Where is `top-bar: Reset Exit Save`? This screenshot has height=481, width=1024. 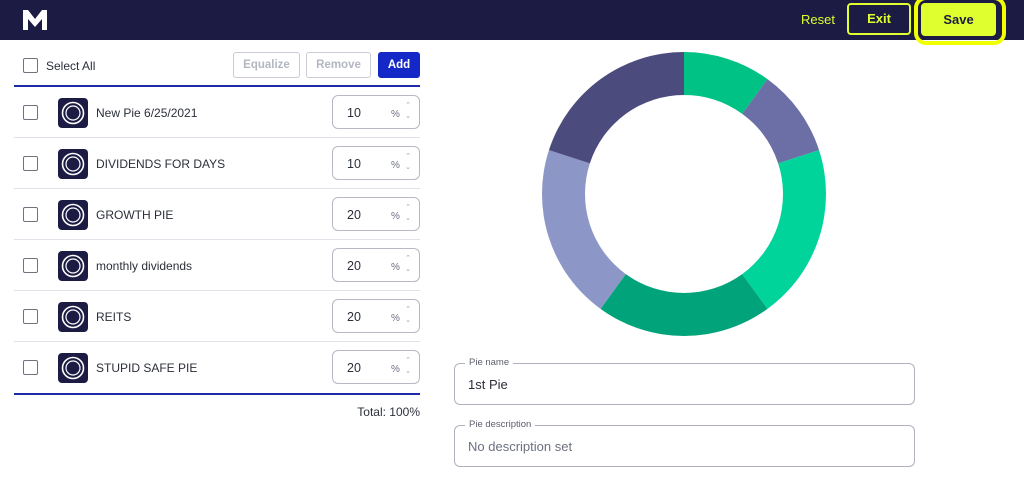 top-bar: Reset Exit Save is located at coordinates (512, 22).